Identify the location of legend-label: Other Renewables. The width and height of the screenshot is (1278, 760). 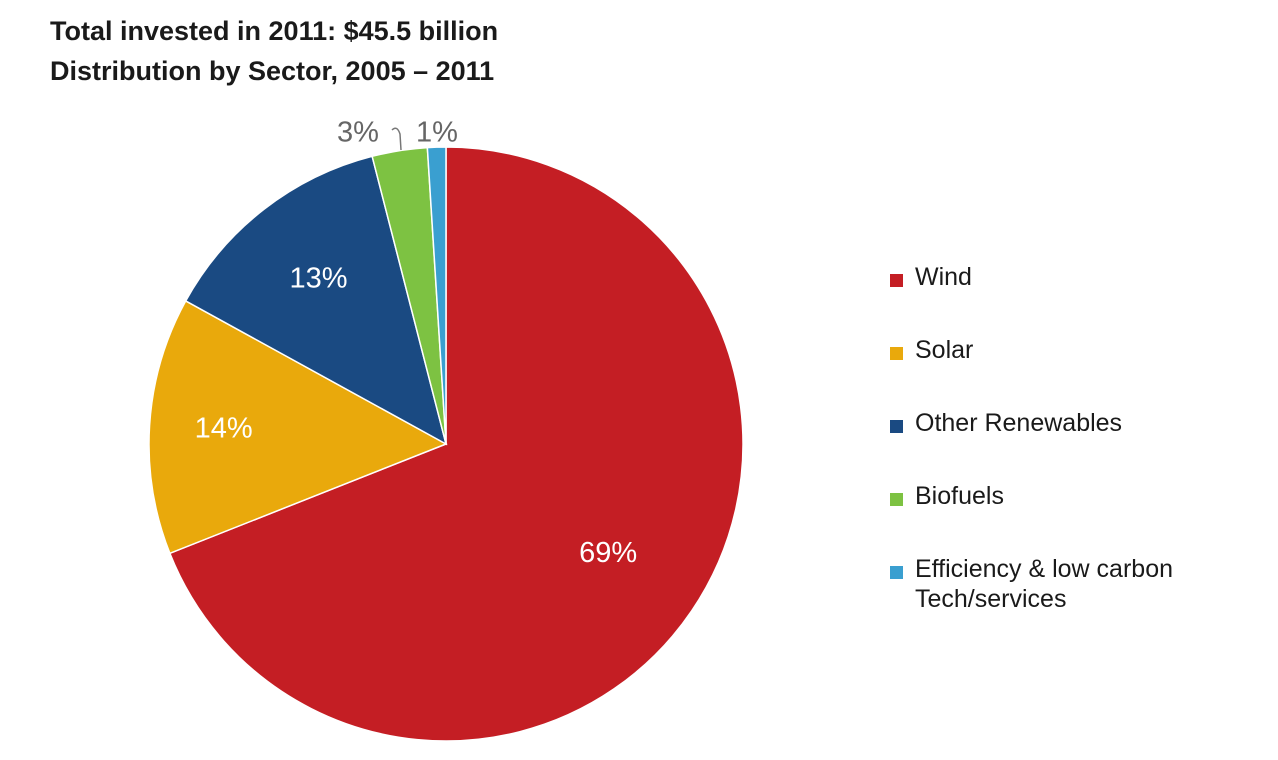
(1019, 423).